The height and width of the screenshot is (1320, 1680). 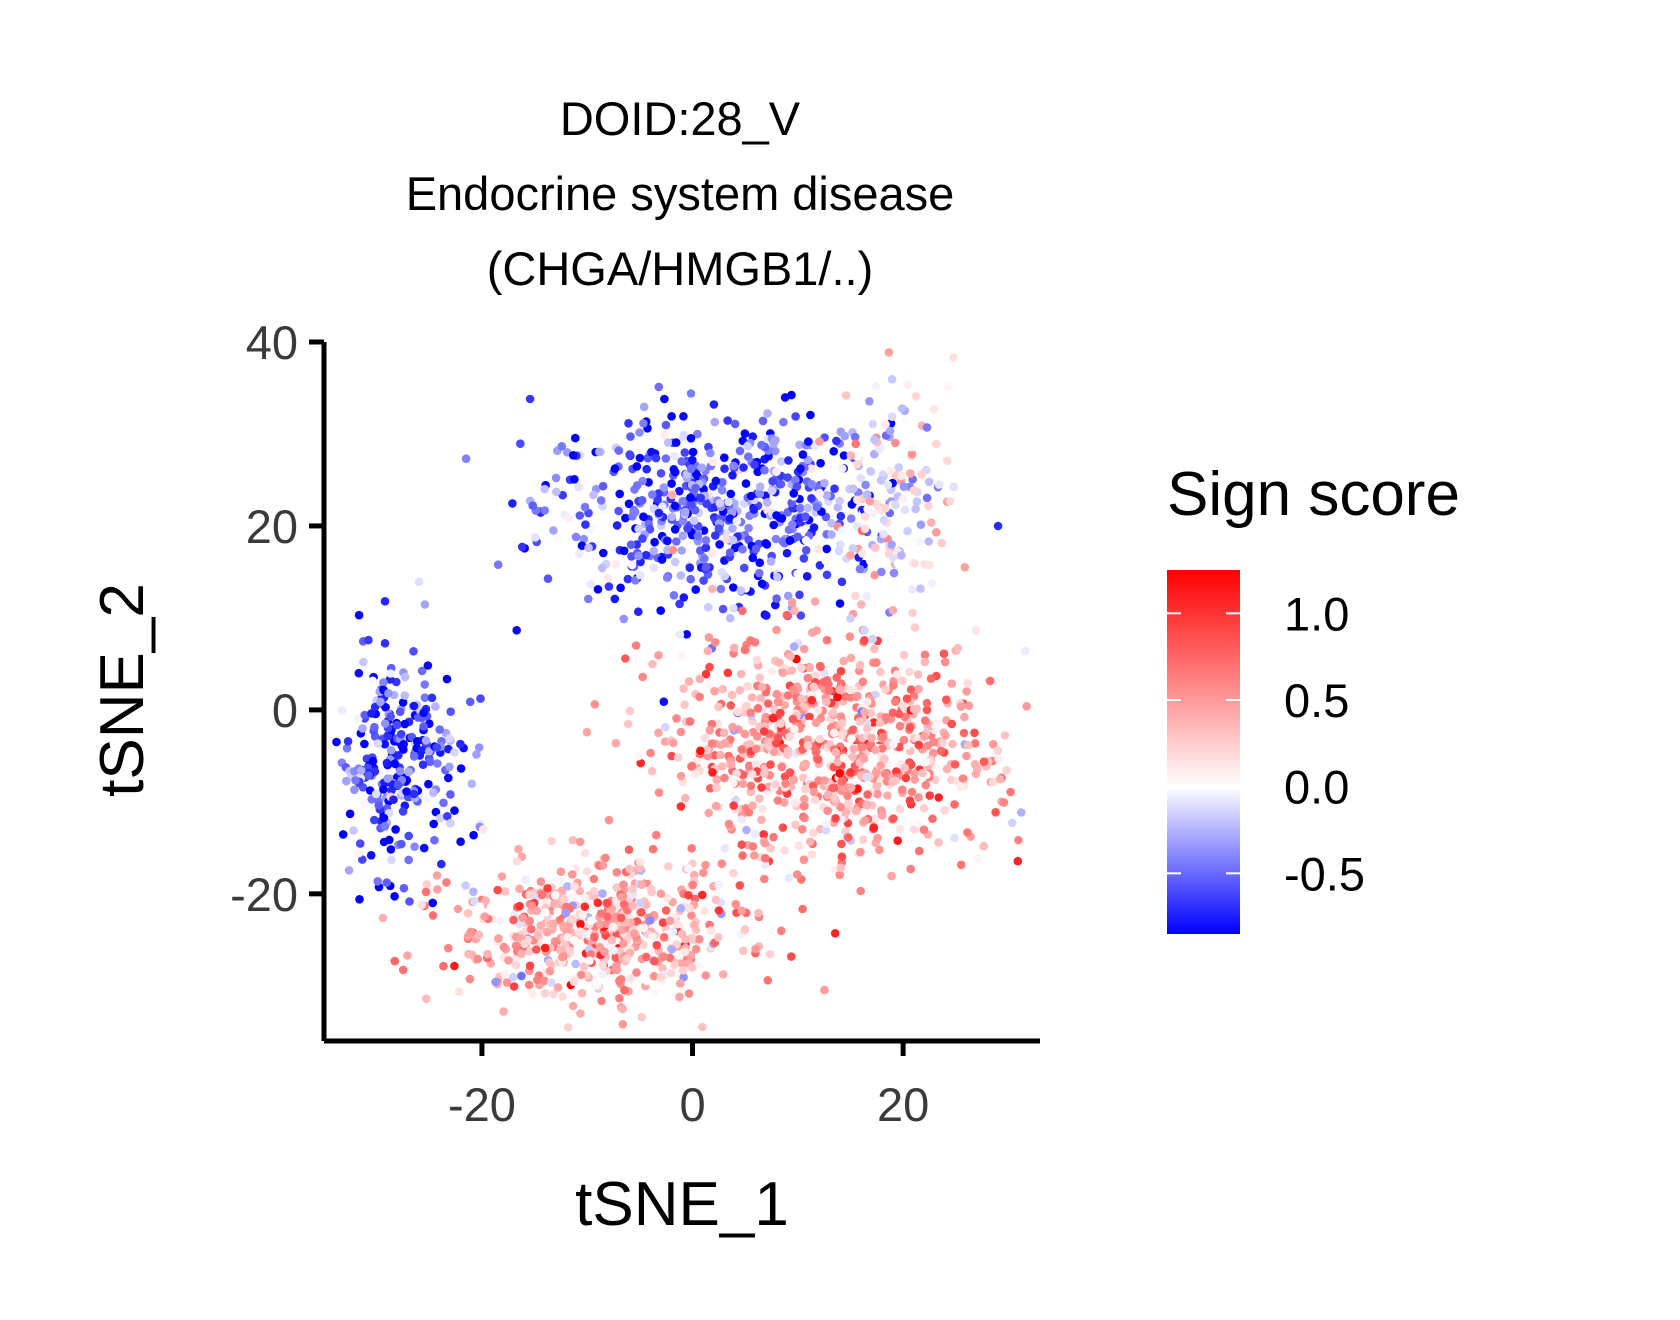 What do you see at coordinates (733, 873) in the screenshot?
I see `scatter-point-2045` at bounding box center [733, 873].